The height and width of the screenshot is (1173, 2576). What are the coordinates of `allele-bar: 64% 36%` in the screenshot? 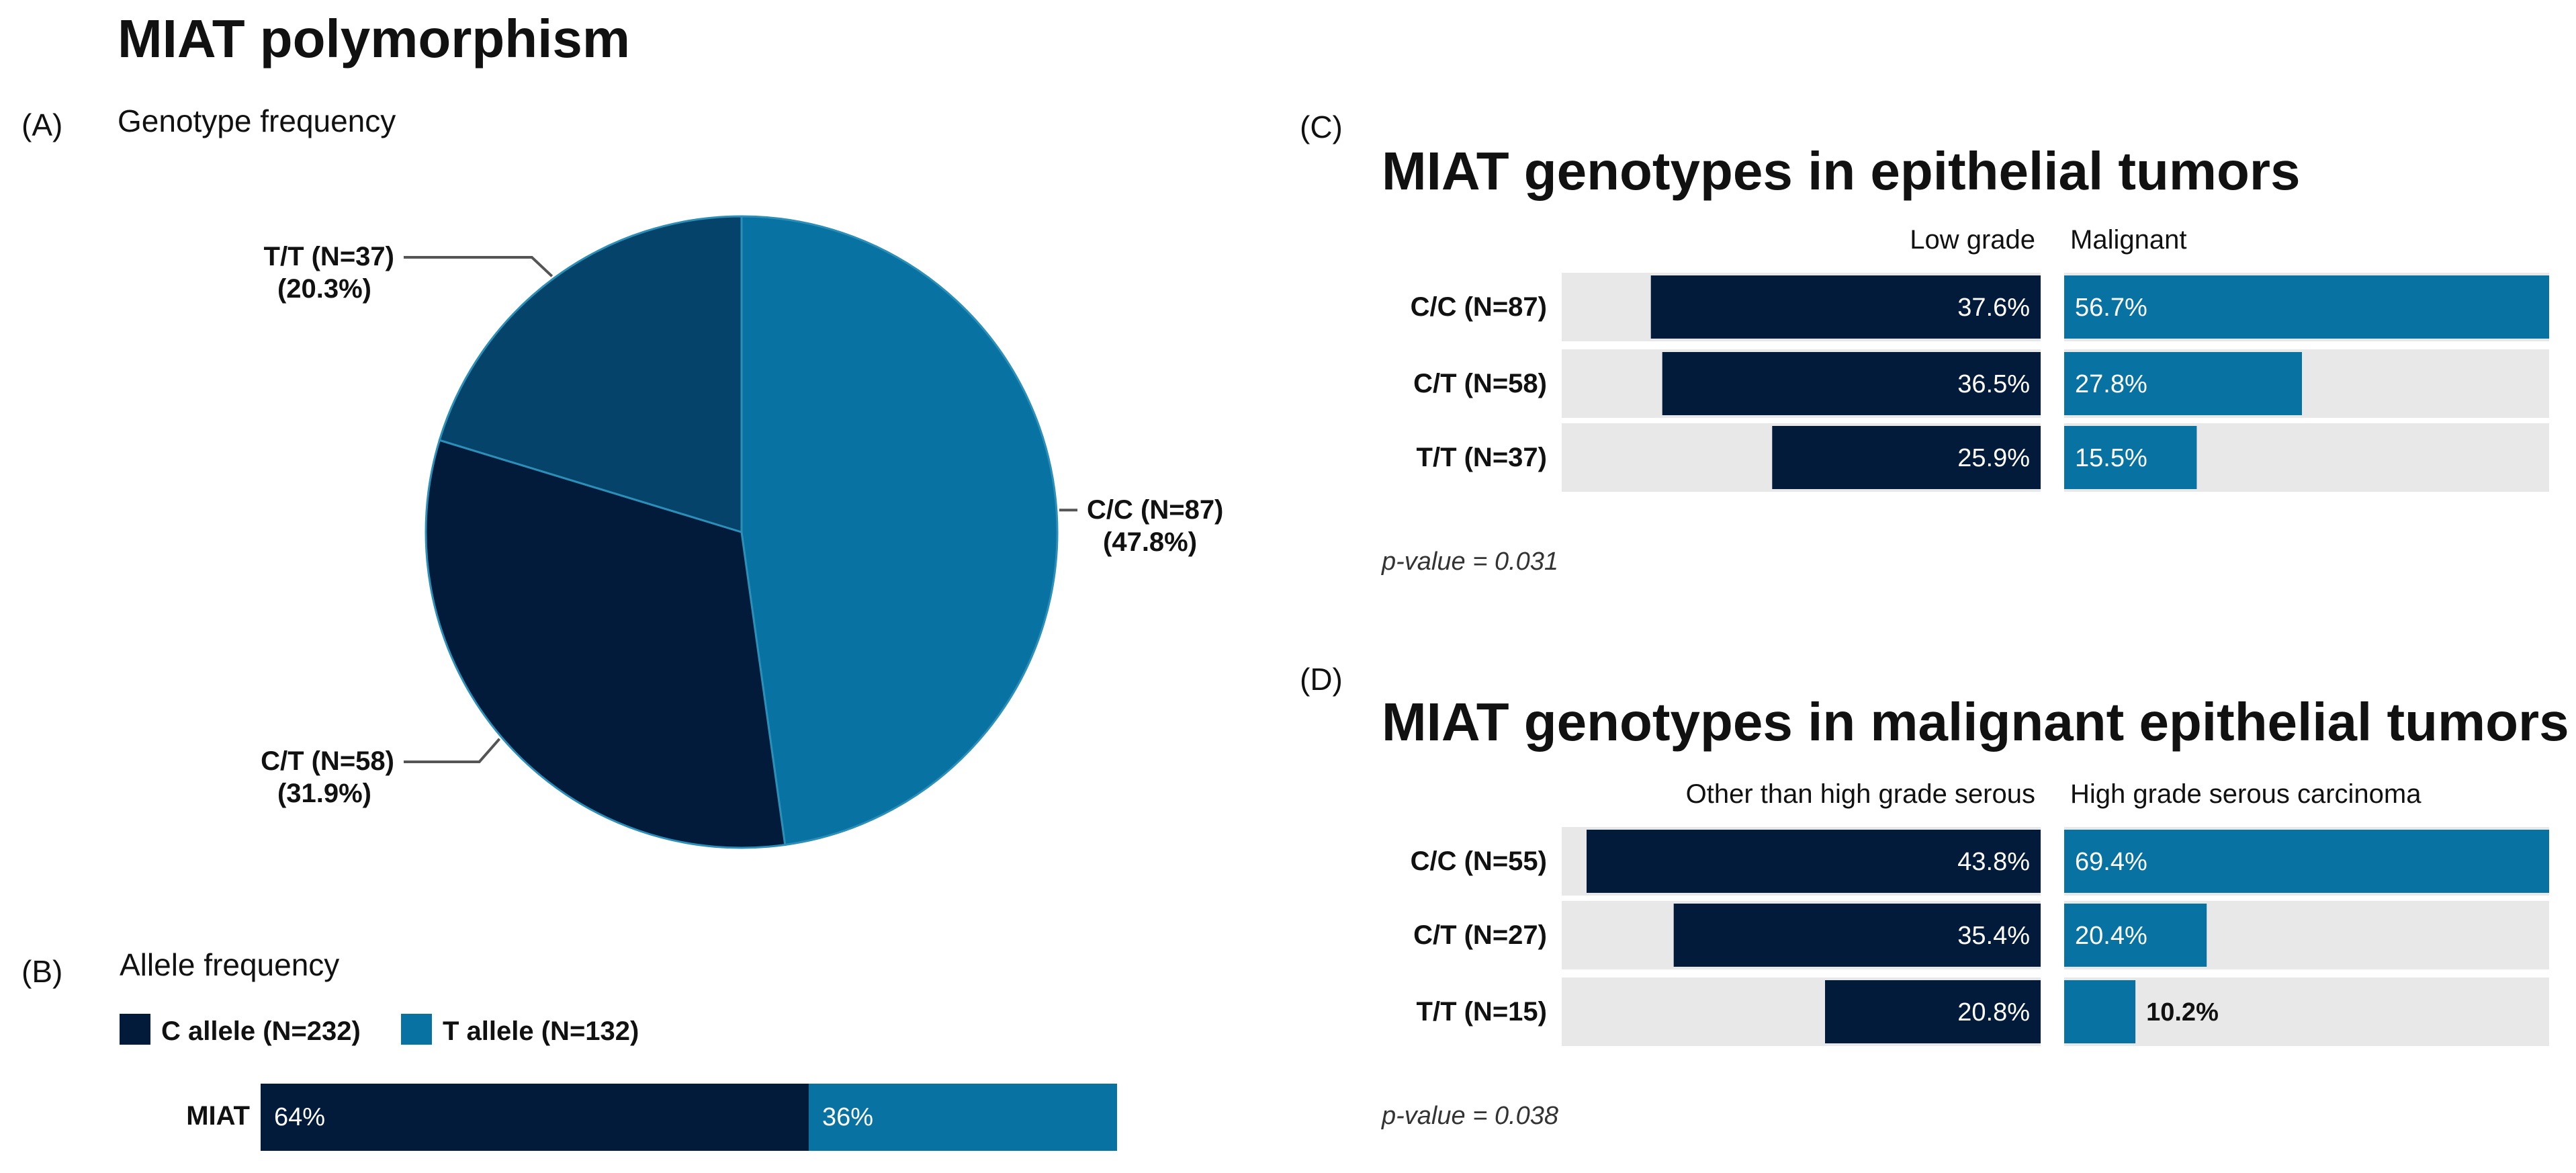 It's located at (689, 1117).